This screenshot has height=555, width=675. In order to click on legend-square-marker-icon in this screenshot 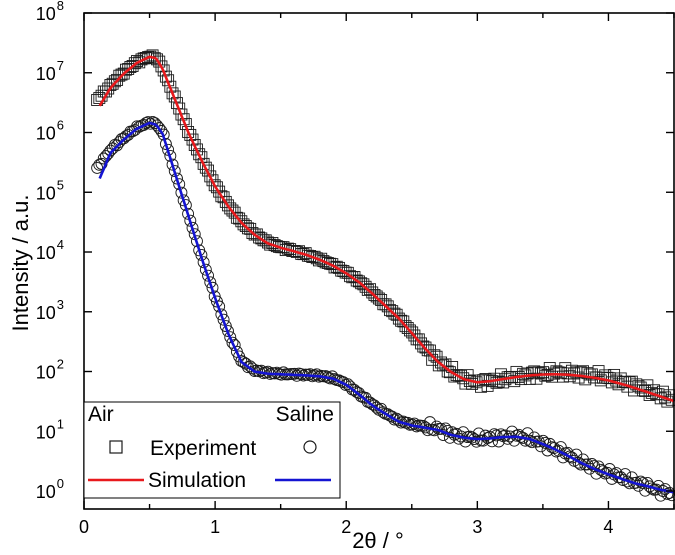, I will do `click(116, 447)`.